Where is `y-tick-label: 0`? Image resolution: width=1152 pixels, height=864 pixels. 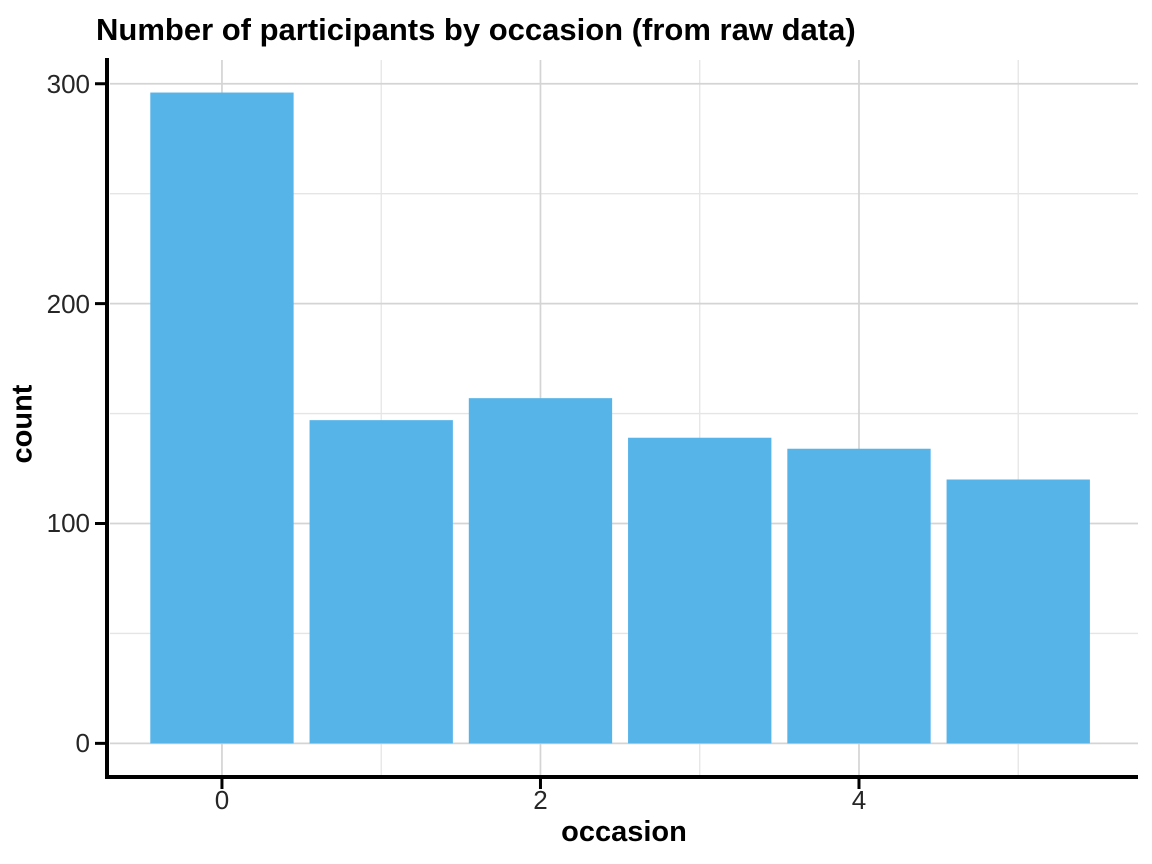
y-tick-label: 0 is located at coordinates (82, 743).